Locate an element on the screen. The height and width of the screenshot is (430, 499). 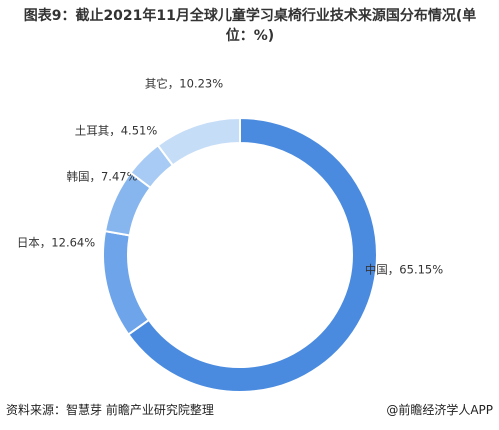
data-label: 其它，10.23% is located at coordinates (184, 84).